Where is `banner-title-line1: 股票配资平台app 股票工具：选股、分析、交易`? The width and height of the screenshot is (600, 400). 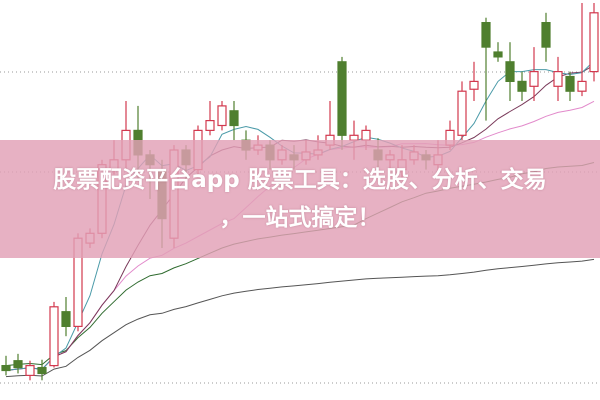 banner-title-line1: 股票配资平台app 股票工具：选股、分析、交易 is located at coordinates (300, 180).